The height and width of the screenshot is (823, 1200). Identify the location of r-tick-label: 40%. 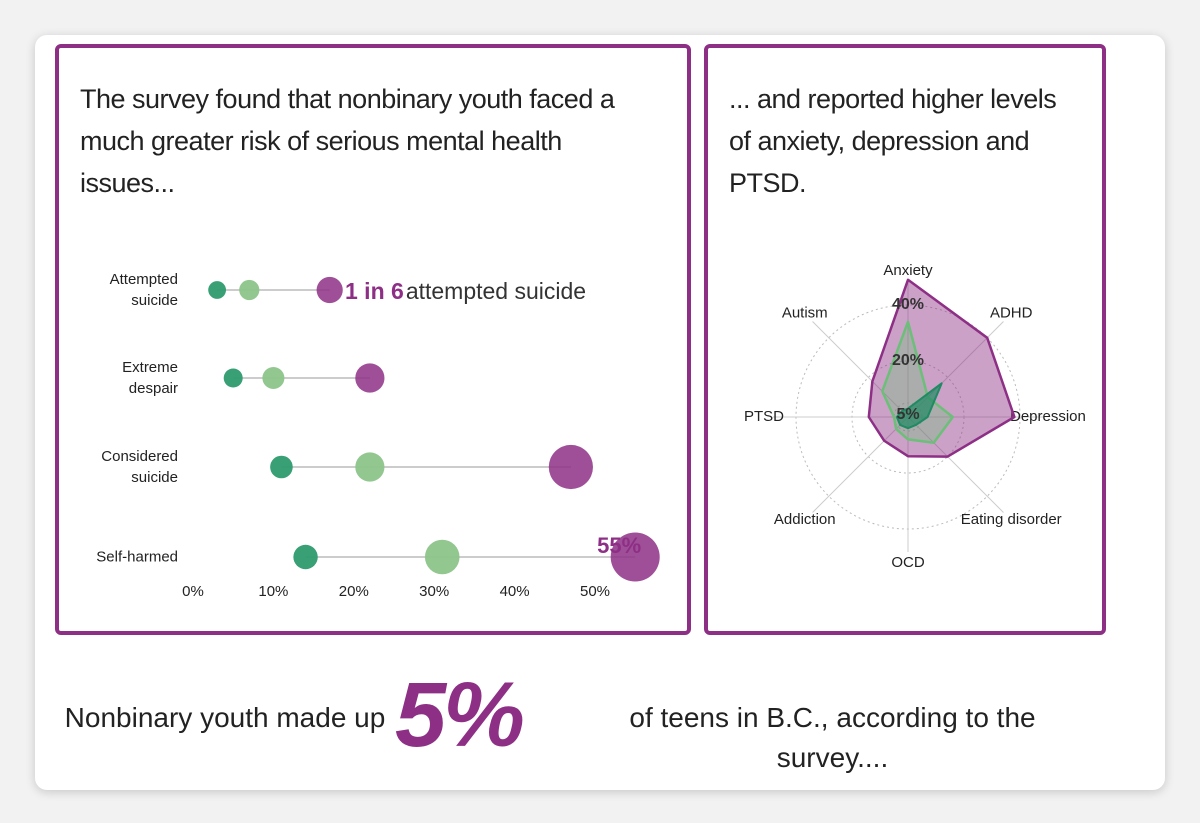
(908, 304).